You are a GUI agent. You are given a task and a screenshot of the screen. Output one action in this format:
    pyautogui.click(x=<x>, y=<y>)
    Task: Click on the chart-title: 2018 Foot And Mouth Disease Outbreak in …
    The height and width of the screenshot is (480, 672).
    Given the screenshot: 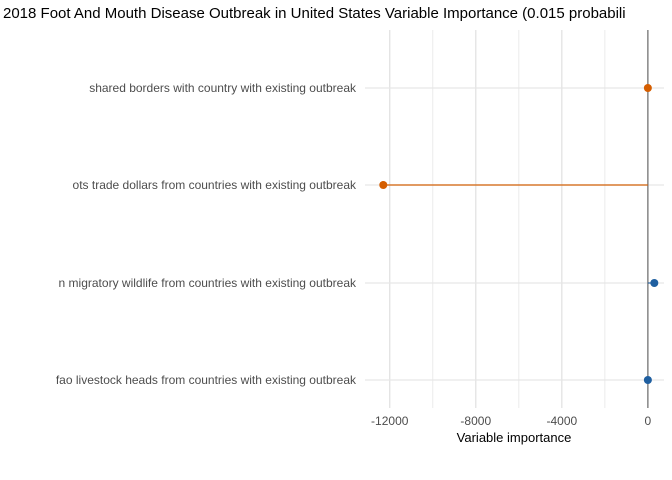 What is the action you would take?
    pyautogui.click(x=314, y=13)
    